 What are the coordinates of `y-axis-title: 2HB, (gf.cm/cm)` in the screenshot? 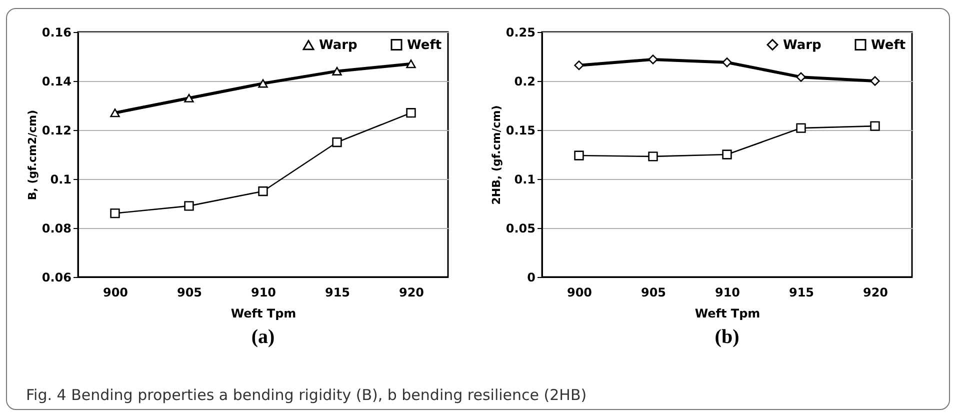 It's located at (496, 155).